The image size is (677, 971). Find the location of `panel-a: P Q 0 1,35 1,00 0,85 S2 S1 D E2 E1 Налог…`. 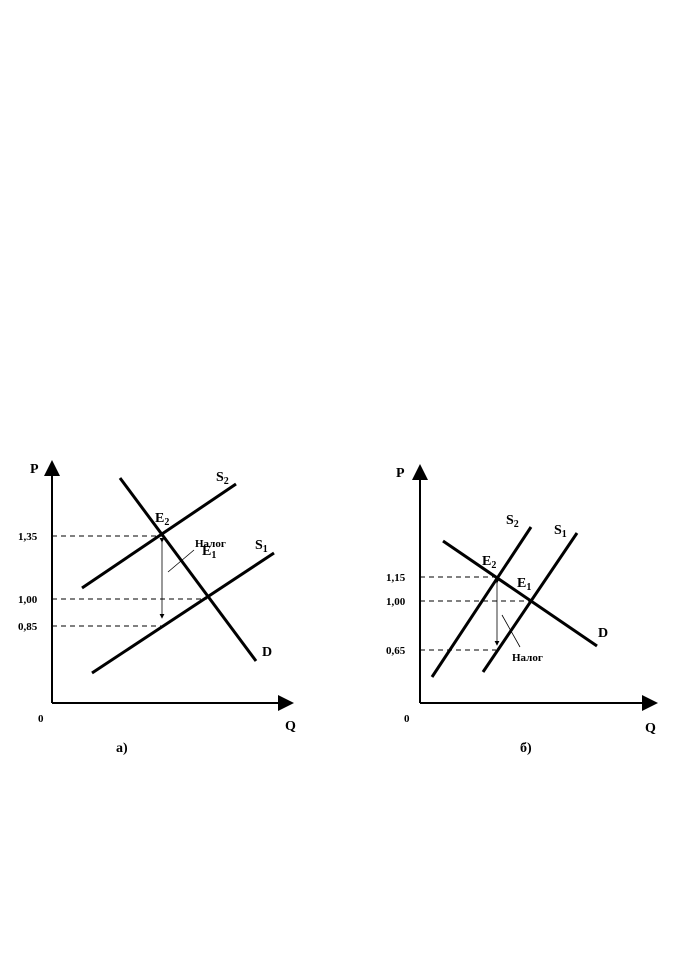

panel-a: P Q 0 1,35 1,00 0,85 S2 S1 D E2 E1 Налог… is located at coordinates (157, 608).